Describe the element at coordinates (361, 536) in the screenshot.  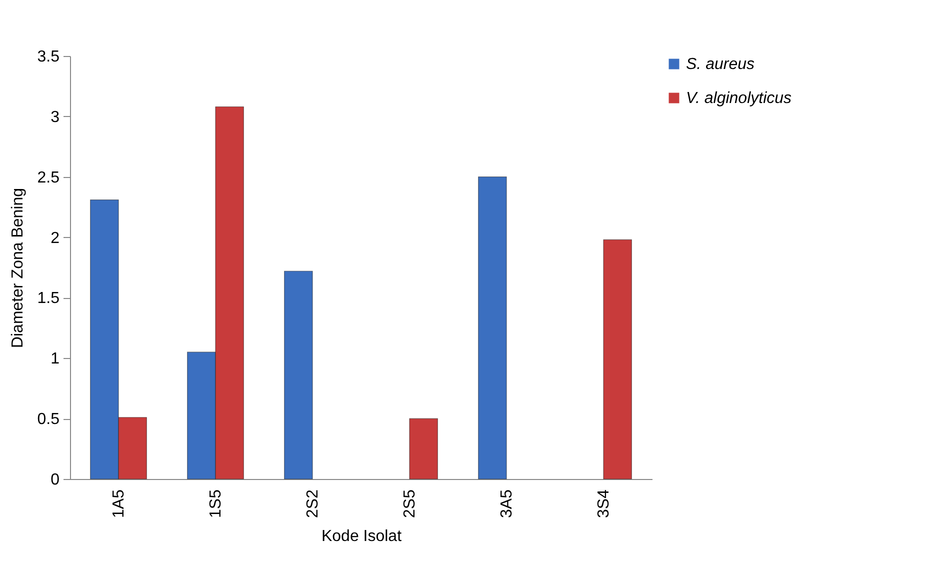
I see `x-axis-title: Kode Isolat` at that location.